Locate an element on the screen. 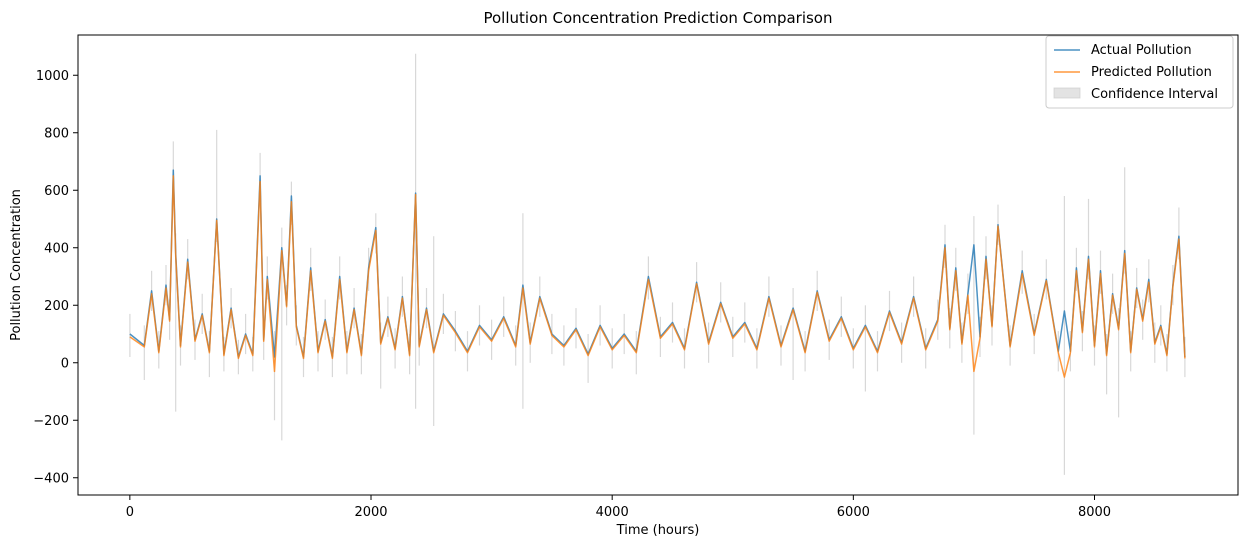 Image resolution: width=1249 pixels, height=547 pixels. legend-label-confidence: Confidence Interval is located at coordinates (1154, 94).